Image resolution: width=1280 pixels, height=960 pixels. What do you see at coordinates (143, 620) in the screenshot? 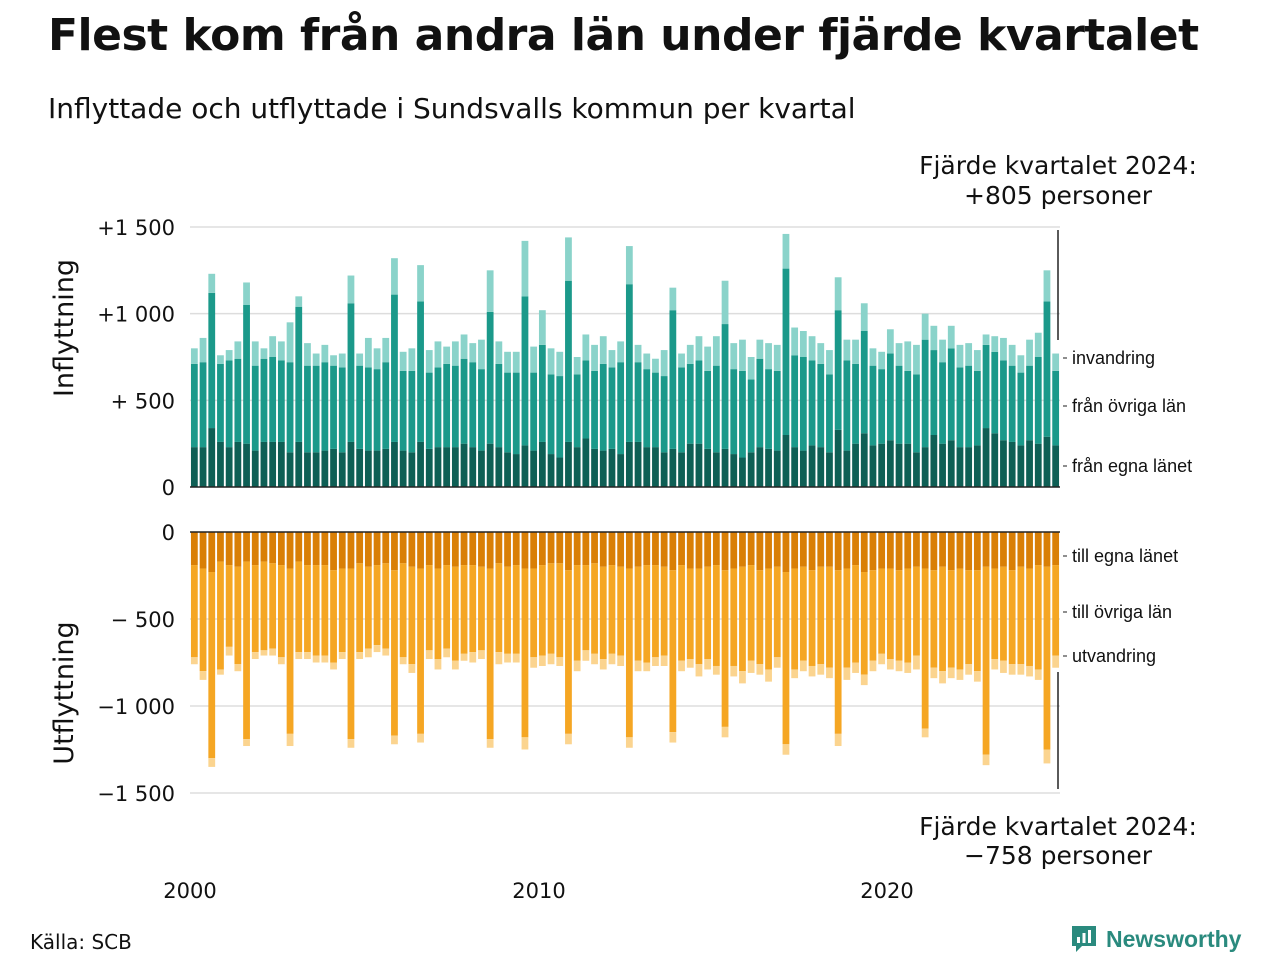
I see `y-tick-label-out: − 500` at bounding box center [143, 620].